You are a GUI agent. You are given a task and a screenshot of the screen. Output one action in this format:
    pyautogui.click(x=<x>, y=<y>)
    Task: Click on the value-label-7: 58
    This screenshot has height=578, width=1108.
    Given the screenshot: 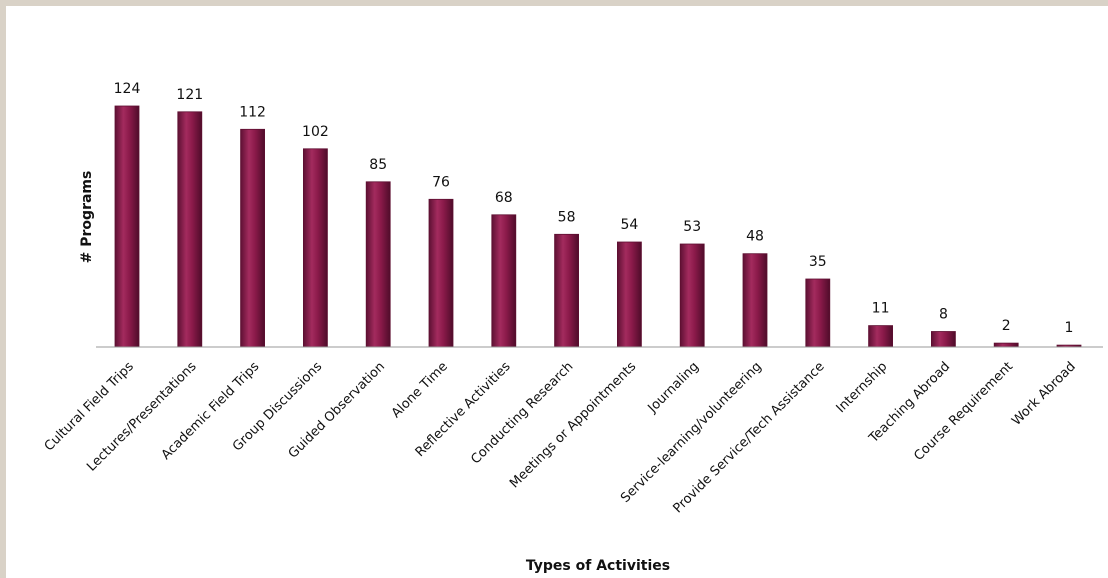 What is the action you would take?
    pyautogui.click(x=567, y=217)
    